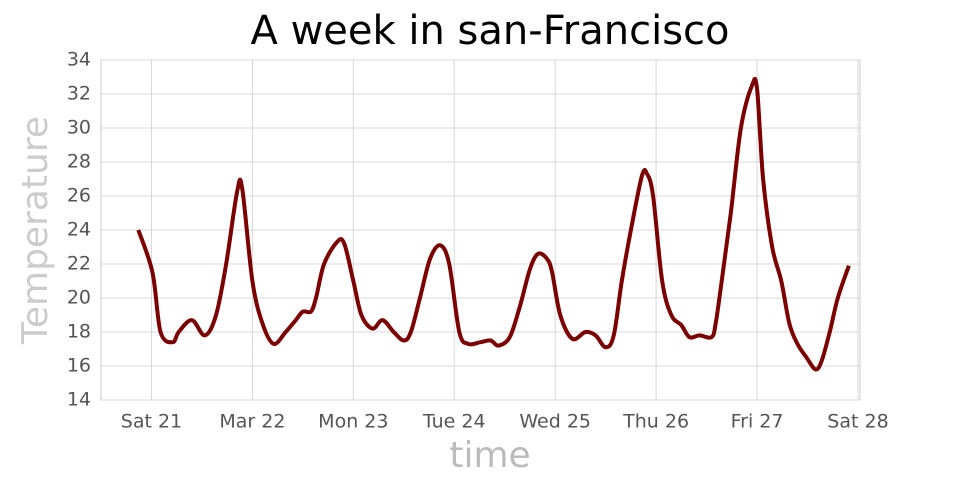 The width and height of the screenshot is (960, 500). Describe the element at coordinates (79, 332) in the screenshot. I see `y-tick-label: 18` at that location.